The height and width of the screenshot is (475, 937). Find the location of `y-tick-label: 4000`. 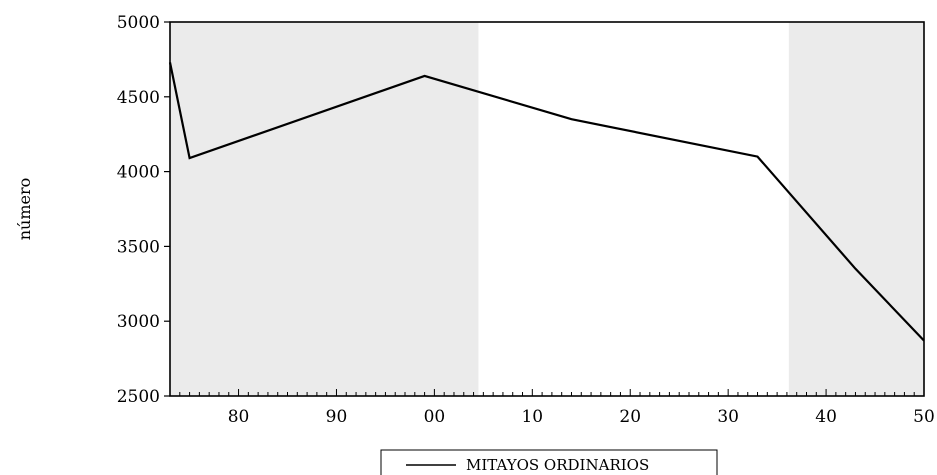

y-tick-label: 4000 is located at coordinates (138, 173).